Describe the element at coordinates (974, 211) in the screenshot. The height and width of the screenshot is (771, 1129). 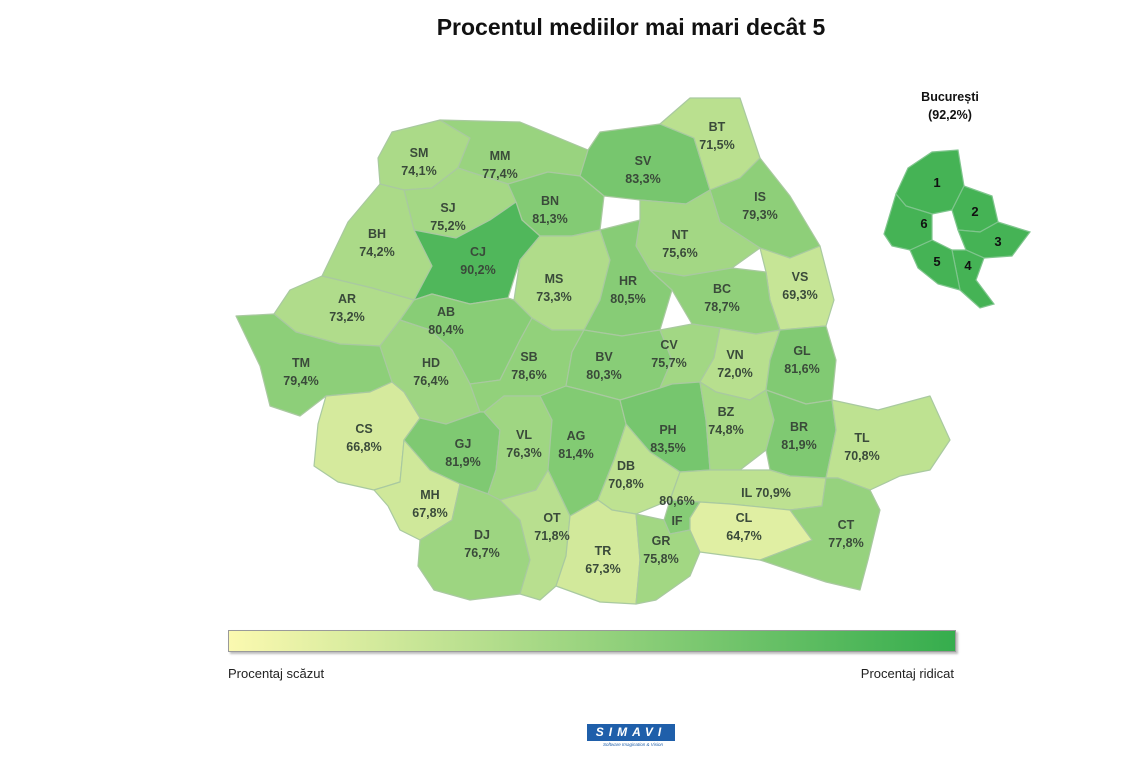
I see `bucharest-sector-label-2: 2` at that location.